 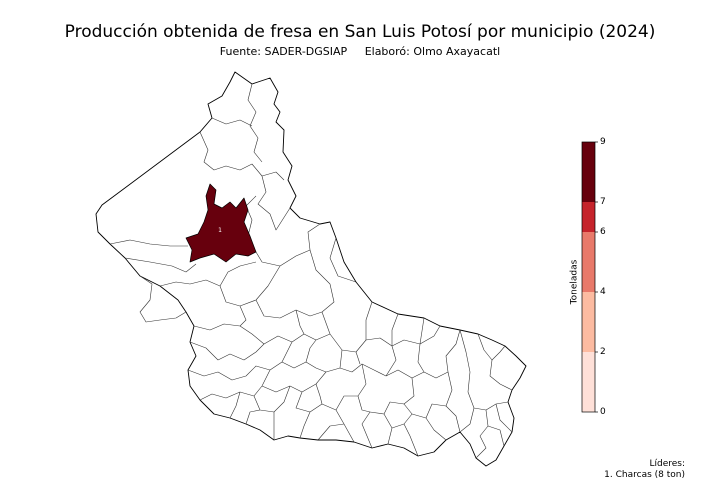 I want to click on leader-item: 1. Charcas (8 ton), so click(x=644, y=475).